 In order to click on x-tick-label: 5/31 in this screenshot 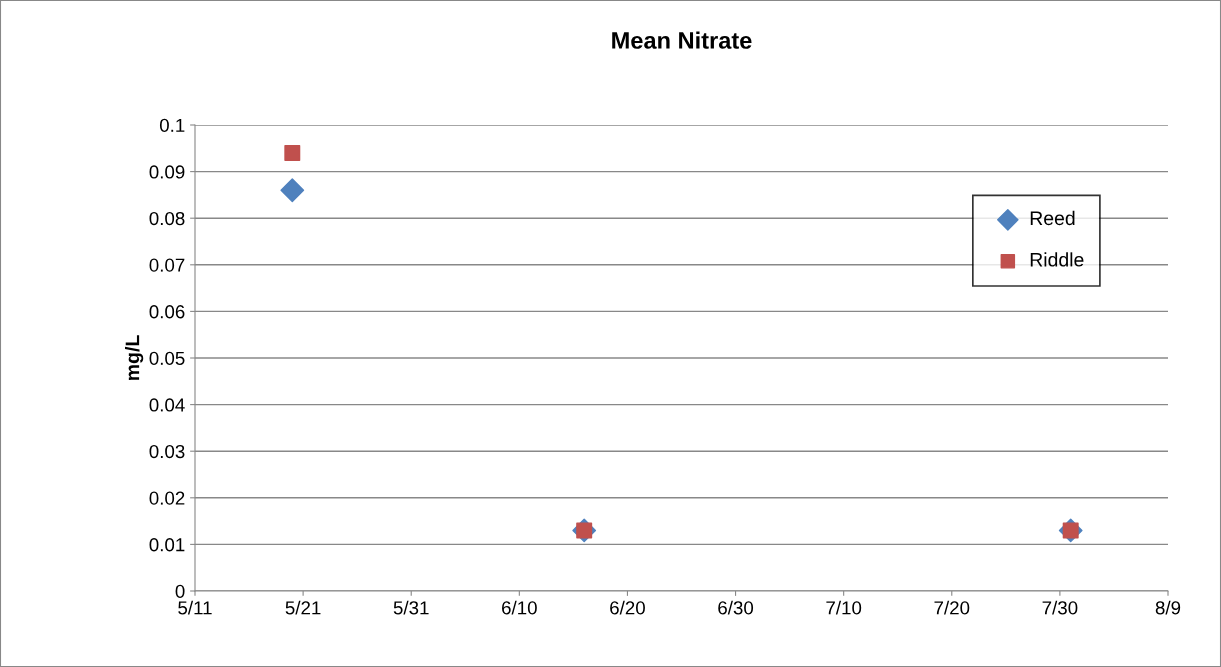, I will do `click(411, 607)`.